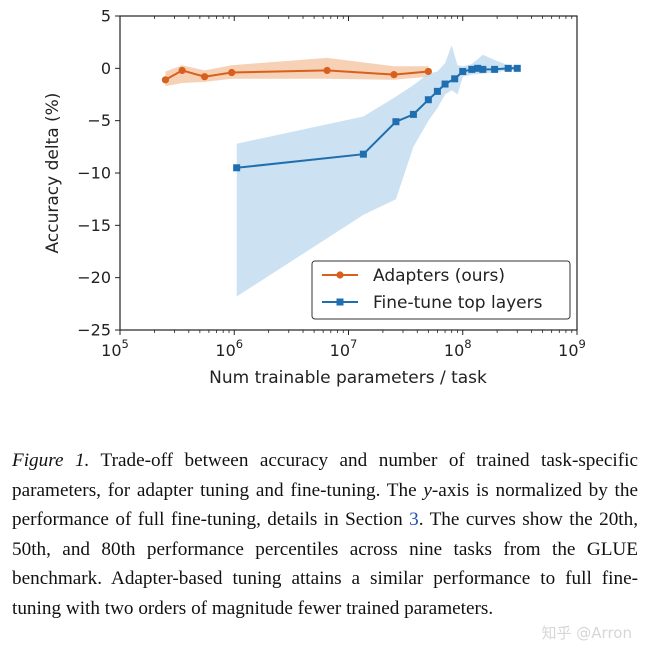 The width and height of the screenshot is (650, 660). What do you see at coordinates (427, 490) in the screenshot?
I see `caption-y-var: y` at bounding box center [427, 490].